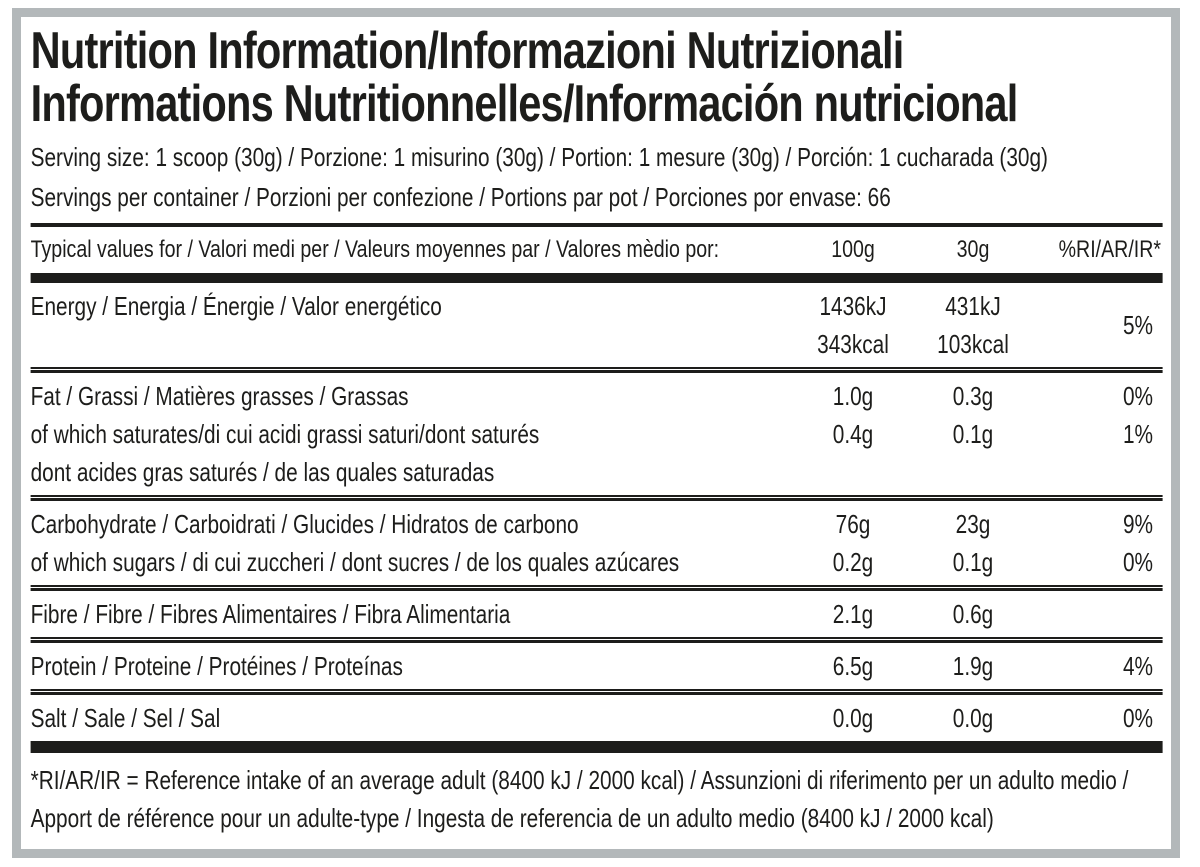 The width and height of the screenshot is (1200, 867). What do you see at coordinates (853, 249) in the screenshot?
I see `header-col-100g: 100g` at bounding box center [853, 249].